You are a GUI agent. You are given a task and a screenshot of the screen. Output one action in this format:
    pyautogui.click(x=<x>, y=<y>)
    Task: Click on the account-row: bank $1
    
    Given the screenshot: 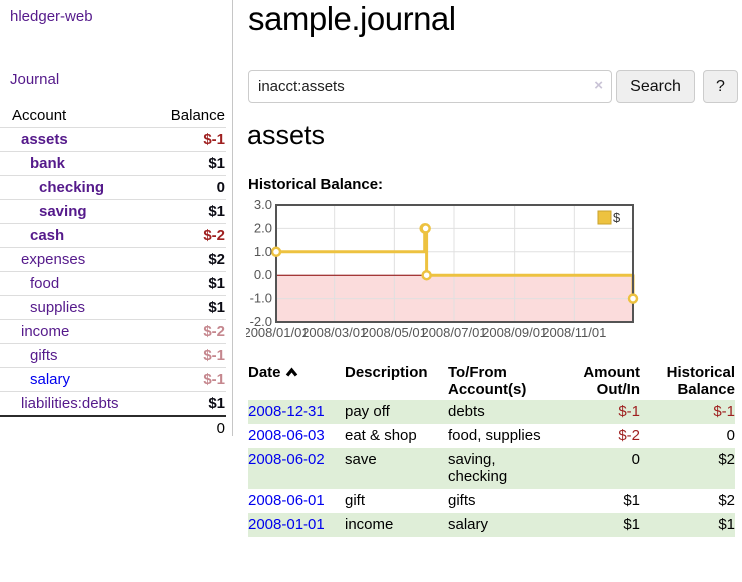 What is the action you would take?
    pyautogui.click(x=113, y=163)
    